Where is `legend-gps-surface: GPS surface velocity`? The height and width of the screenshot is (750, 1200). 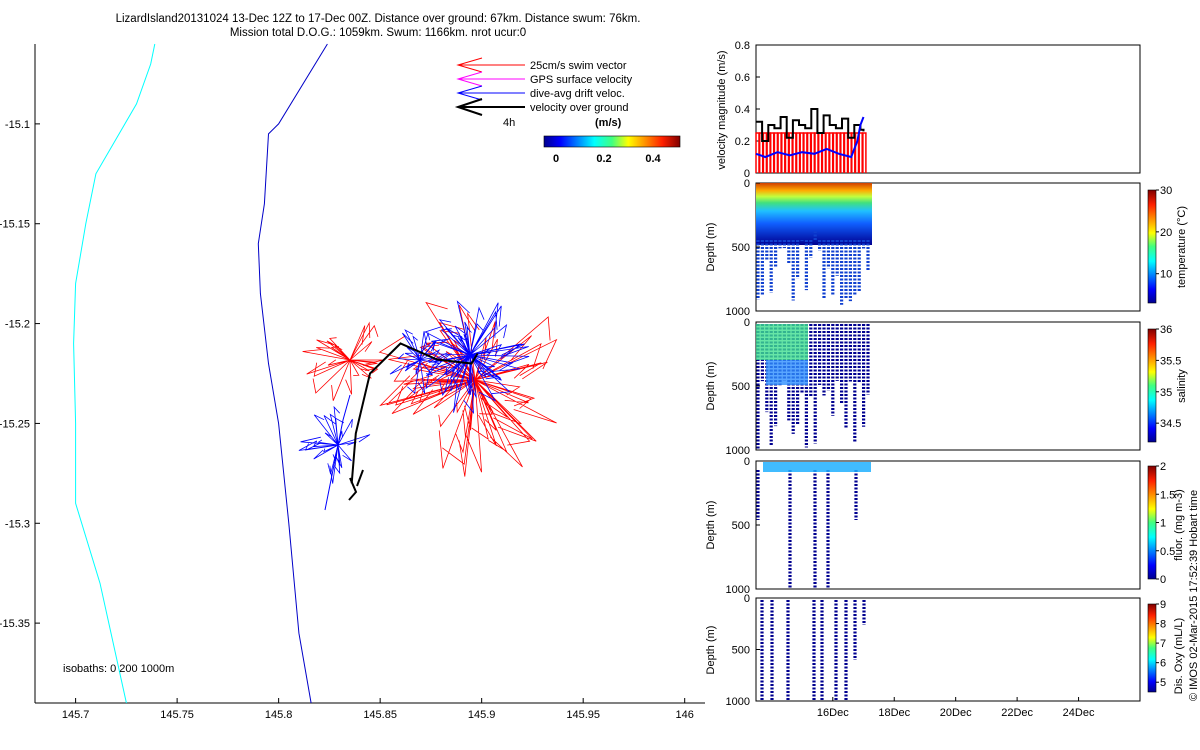 legend-gps-surface: GPS surface velocity is located at coordinates (544, 79).